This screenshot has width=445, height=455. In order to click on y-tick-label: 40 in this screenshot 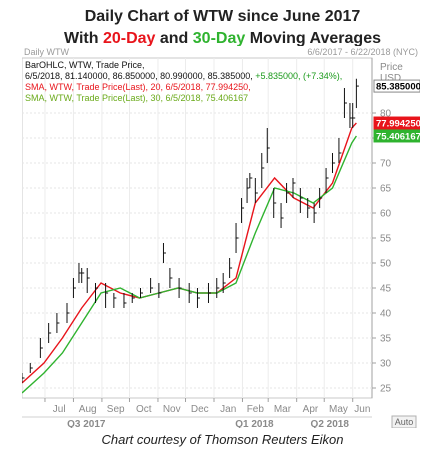, I will do `click(386, 314)`.